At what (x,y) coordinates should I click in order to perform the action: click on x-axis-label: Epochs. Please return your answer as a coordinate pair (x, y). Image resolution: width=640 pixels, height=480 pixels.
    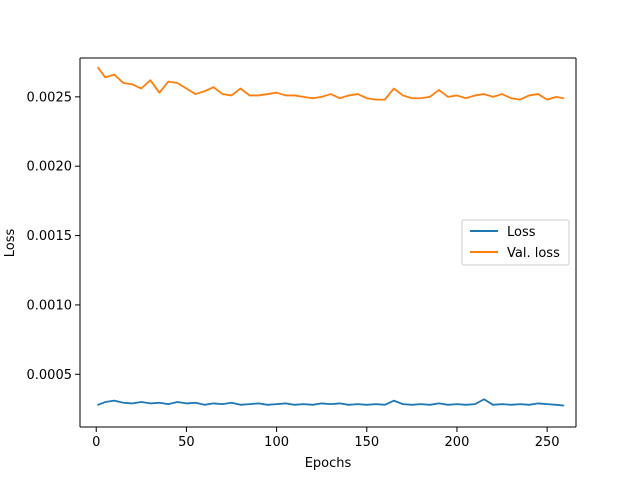
    Looking at the image, I should click on (328, 463).